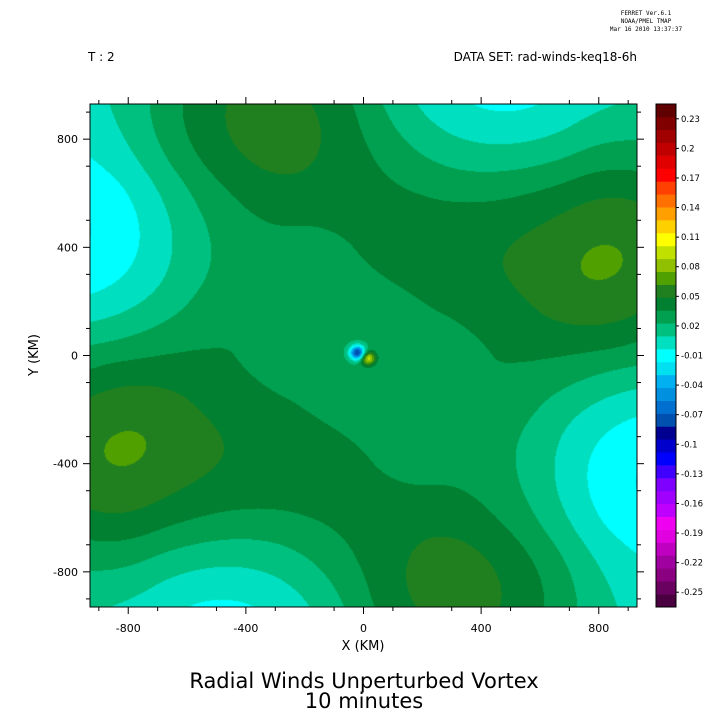 This screenshot has width=713, height=713. Describe the element at coordinates (690, 297) in the screenshot. I see `colorbar-label: 0.05` at that location.